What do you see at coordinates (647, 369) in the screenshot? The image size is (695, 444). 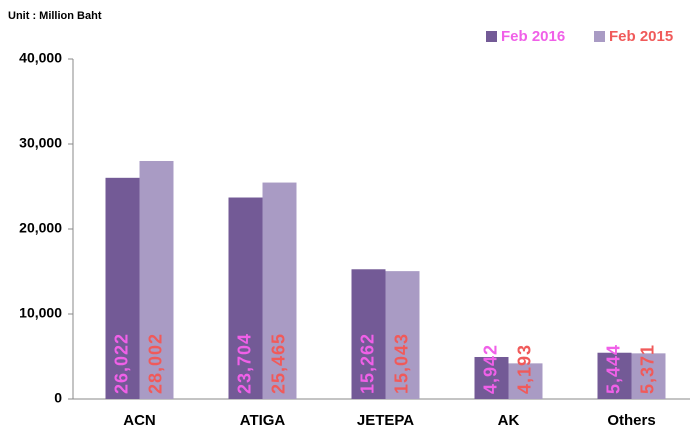 I see `value-label: 5,371` at bounding box center [647, 369].